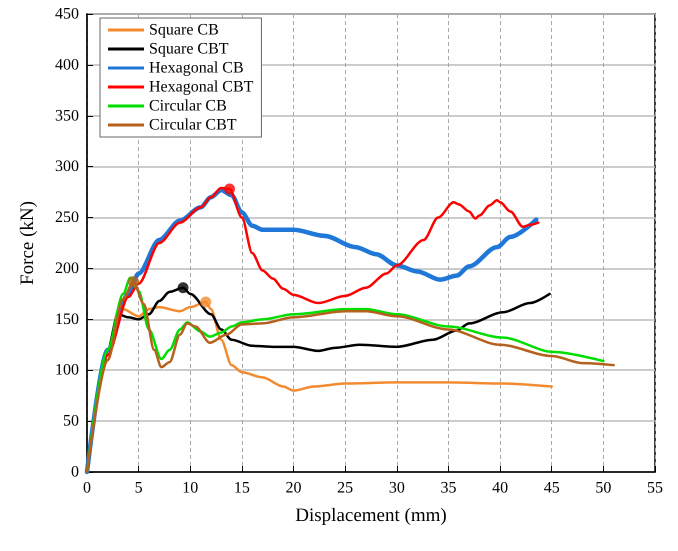 The height and width of the screenshot is (551, 678). I want to click on legend-label: Hexagonal CBT, so click(201, 87).